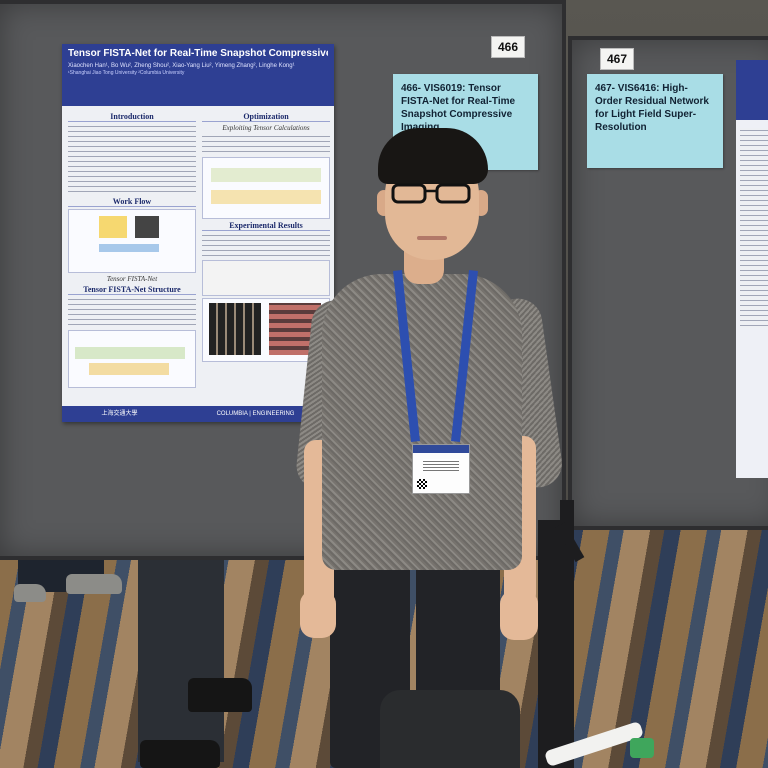  I want to click on section-introduction: Introduction, so click(132, 117).